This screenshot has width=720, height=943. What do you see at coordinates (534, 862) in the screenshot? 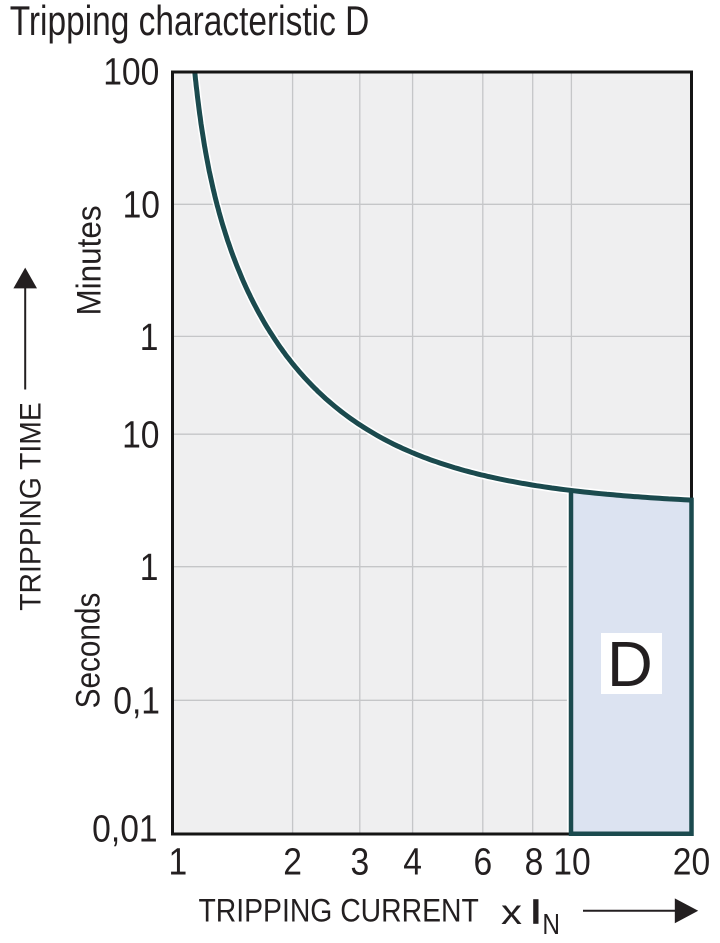
I see `svg-text: 8` at bounding box center [534, 862].